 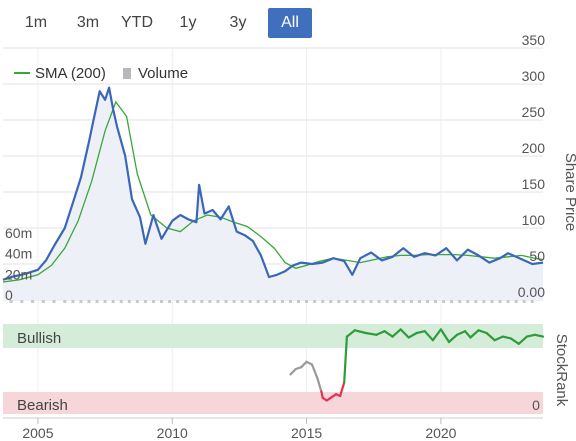 I want to click on volume-bar, so click(x=516, y=300).